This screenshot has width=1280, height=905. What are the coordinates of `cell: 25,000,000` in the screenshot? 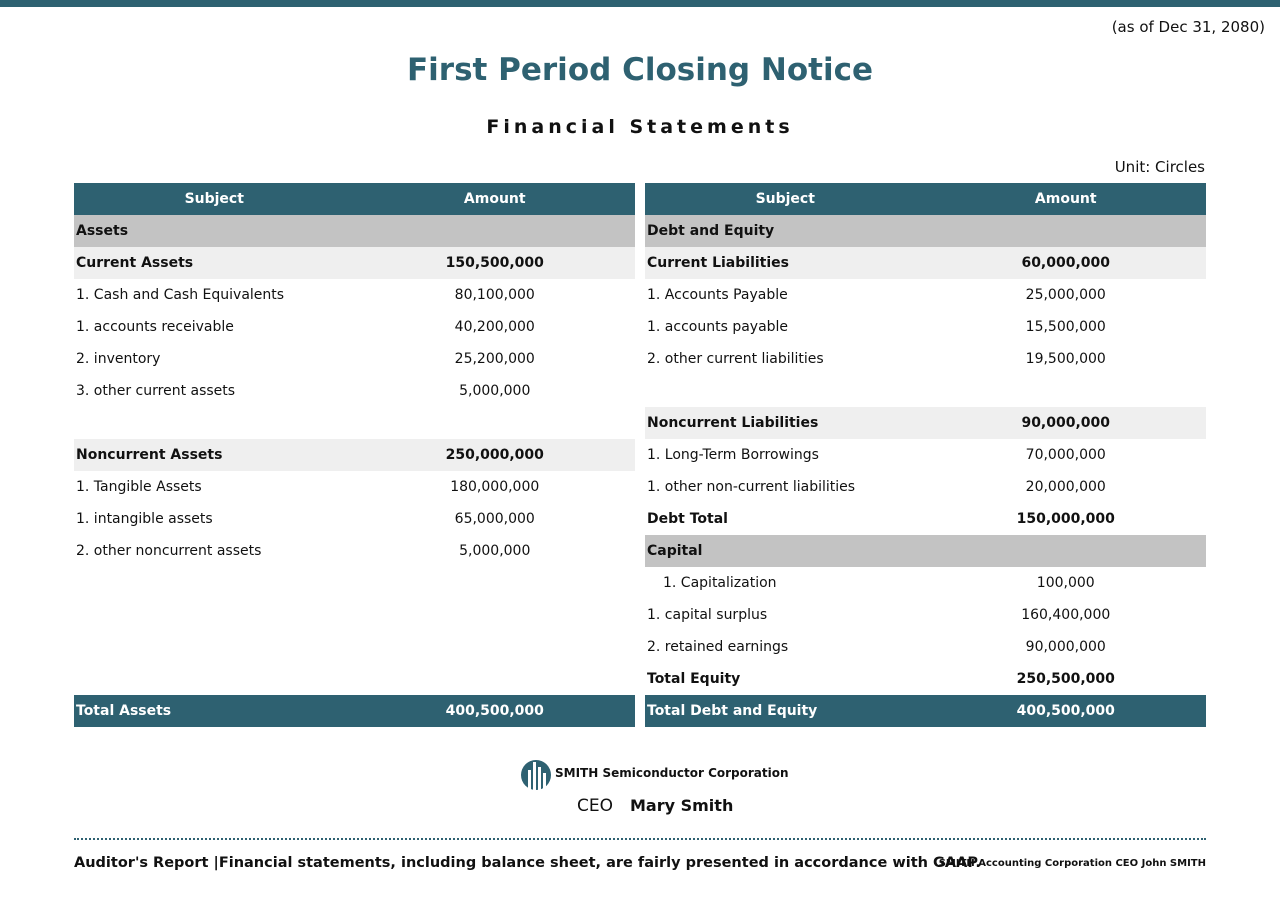 It's located at (1065, 295).